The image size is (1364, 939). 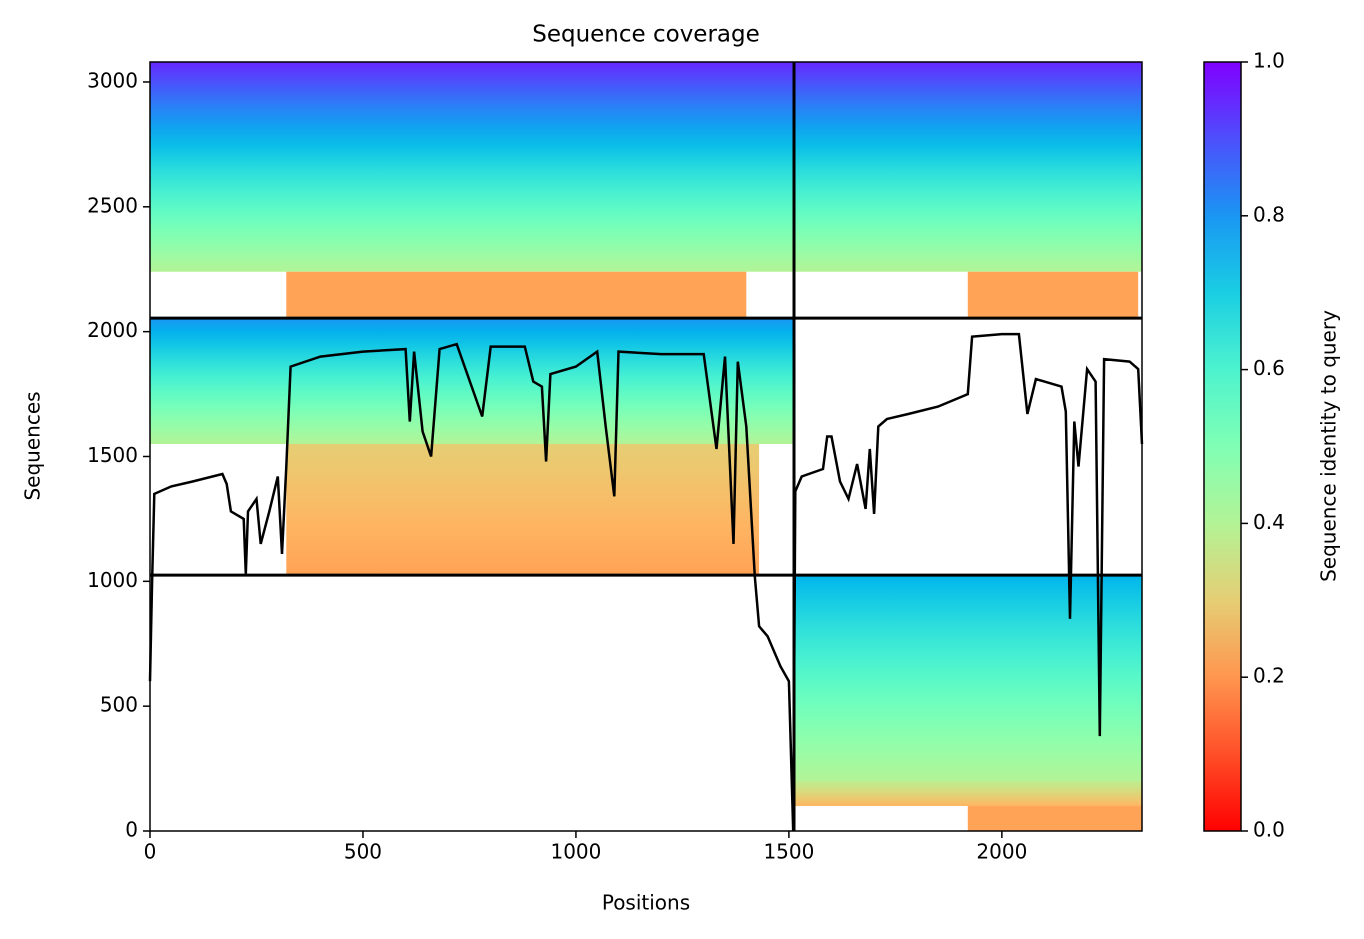 What do you see at coordinates (646, 903) in the screenshot?
I see `x-axis-label: Positions` at bounding box center [646, 903].